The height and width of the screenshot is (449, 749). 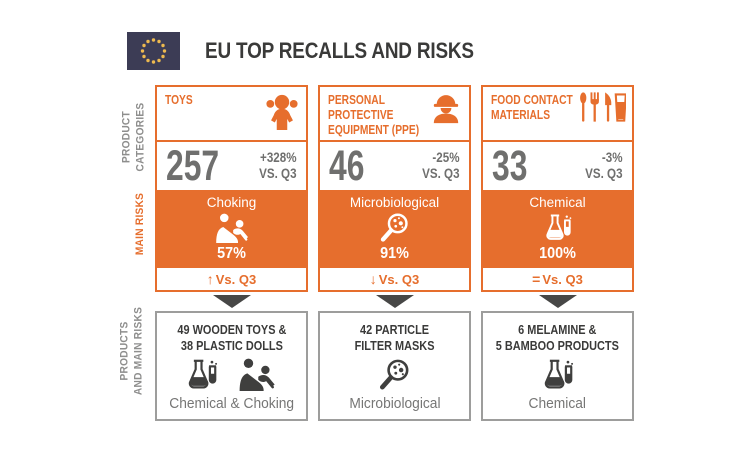 What do you see at coordinates (536, 279) in the screenshot?
I see `trend-equal-icon: =` at bounding box center [536, 279].